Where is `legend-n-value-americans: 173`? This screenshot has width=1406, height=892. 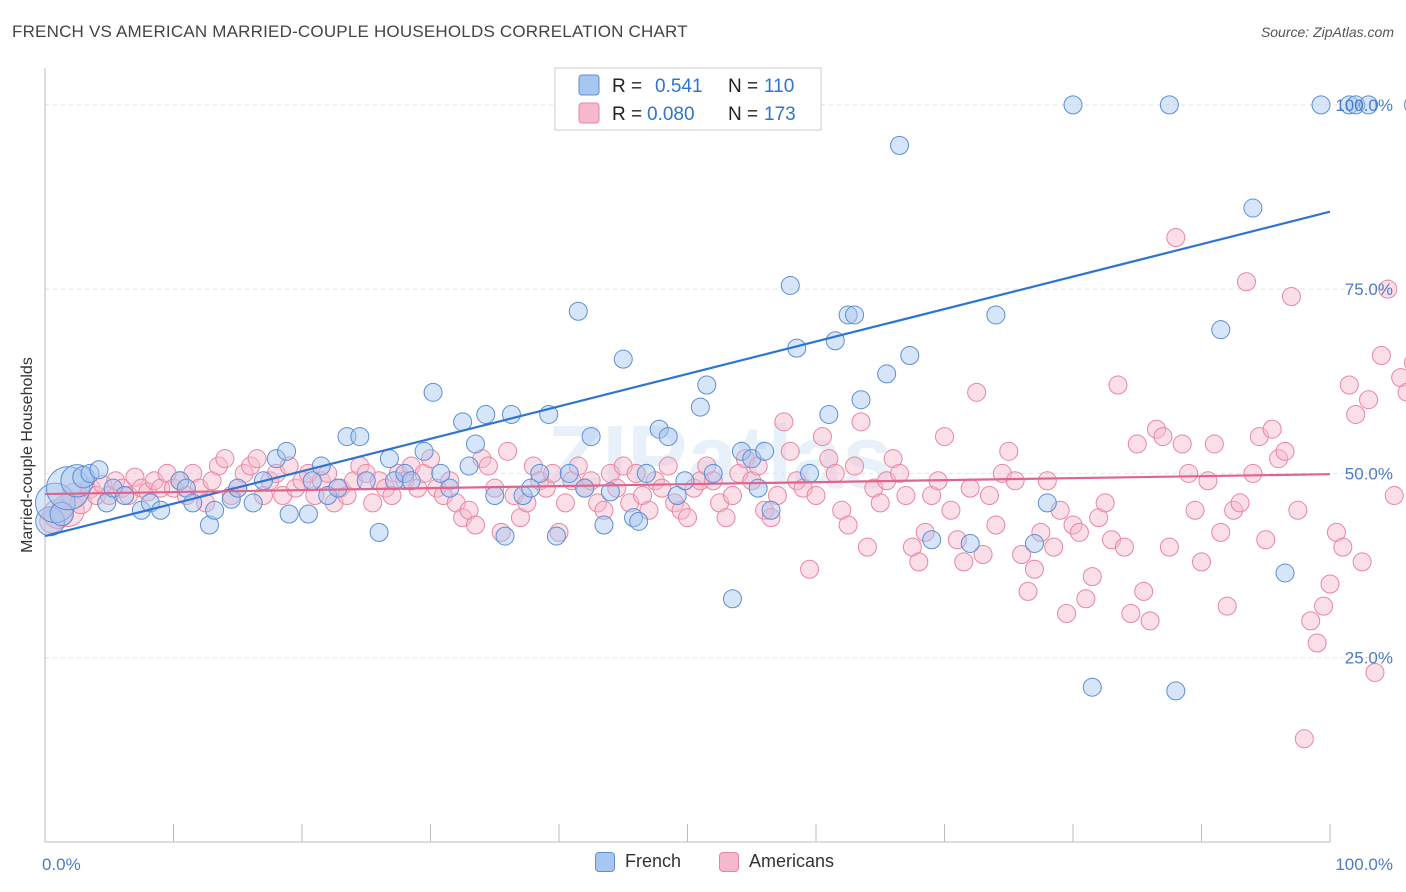 legend-n-value-americans: 173 is located at coordinates (780, 114).